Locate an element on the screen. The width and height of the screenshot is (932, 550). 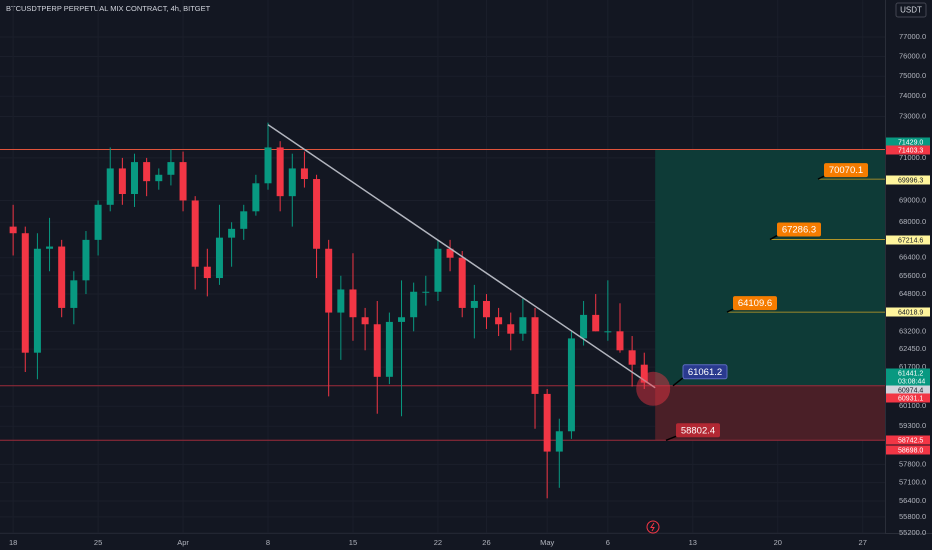
event-icon is located at coordinates (653, 527).